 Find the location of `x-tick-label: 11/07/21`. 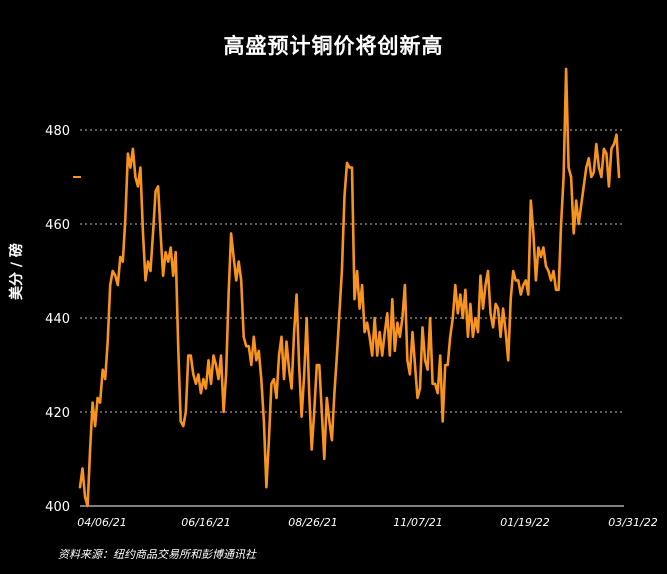

x-tick-label: 11/07/21 is located at coordinates (417, 522).